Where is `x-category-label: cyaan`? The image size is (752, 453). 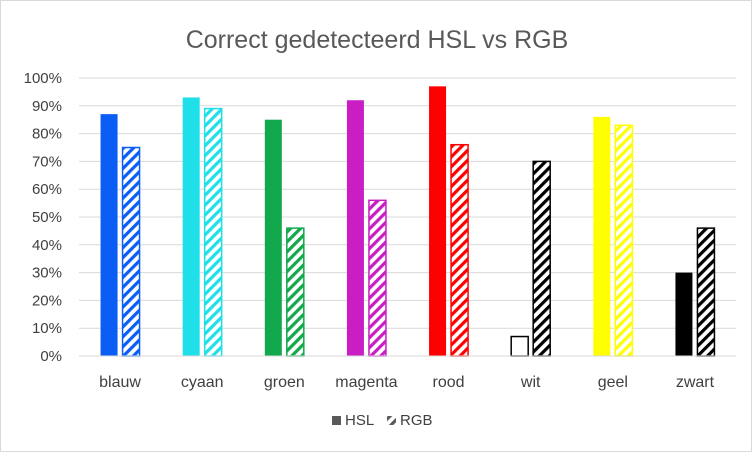 x-category-label: cyaan is located at coordinates (202, 382).